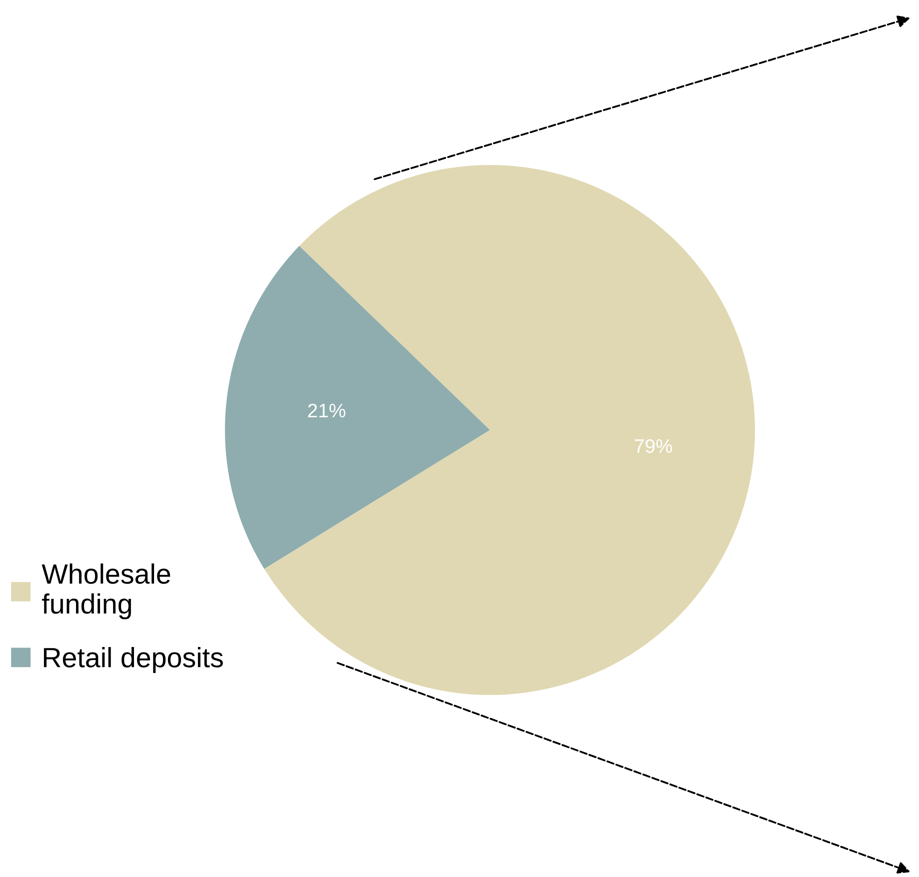 The width and height of the screenshot is (919, 877). Describe the element at coordinates (106, 591) in the screenshot. I see `legend-label: Wholesale funding` at that location.